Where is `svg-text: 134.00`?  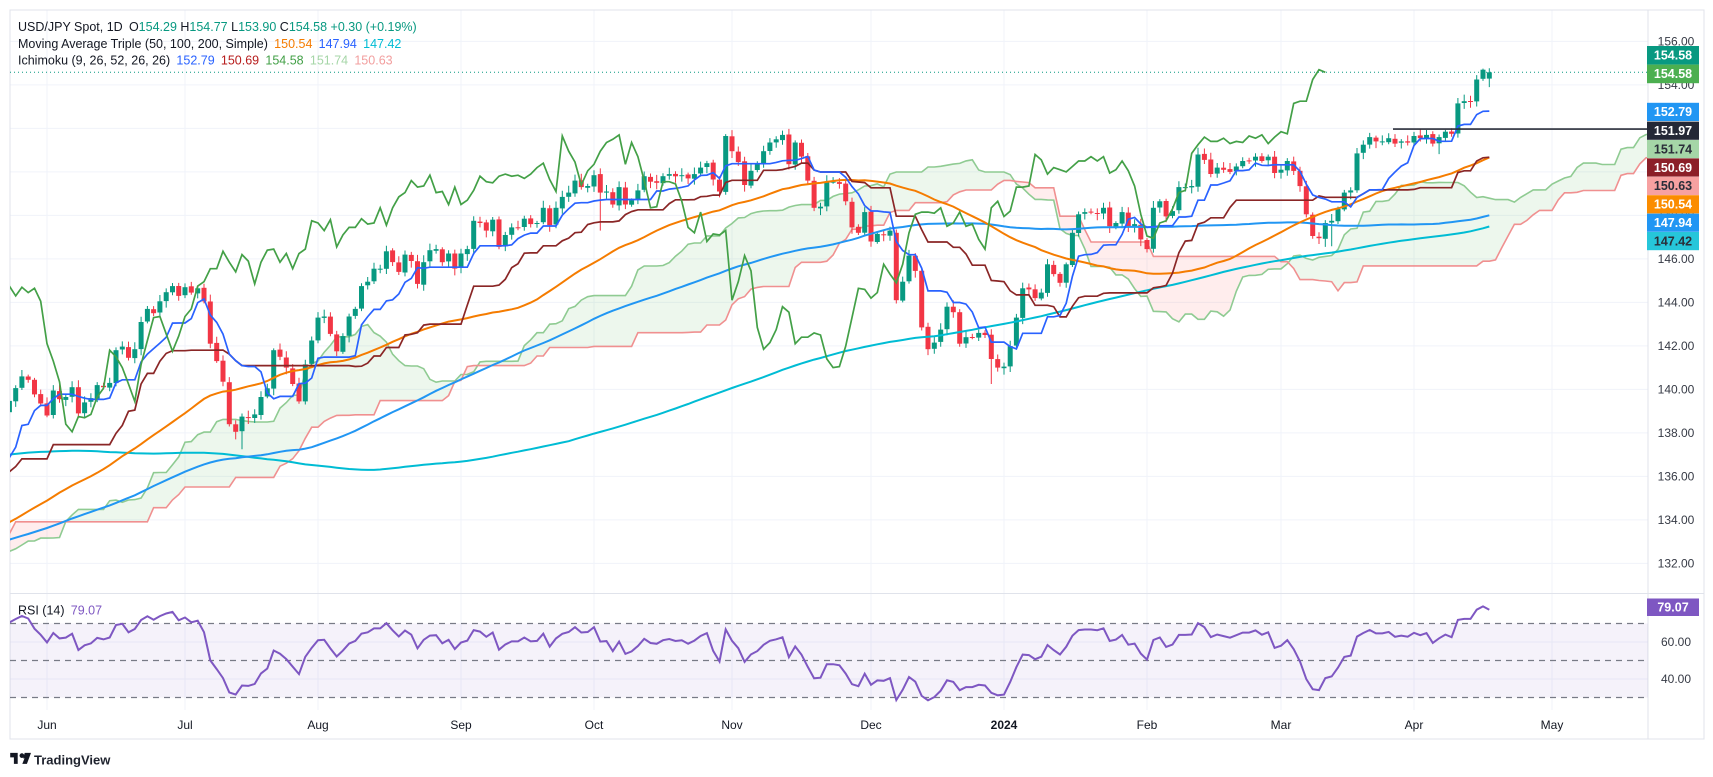
svg-text: 134.00 is located at coordinates (1676, 520).